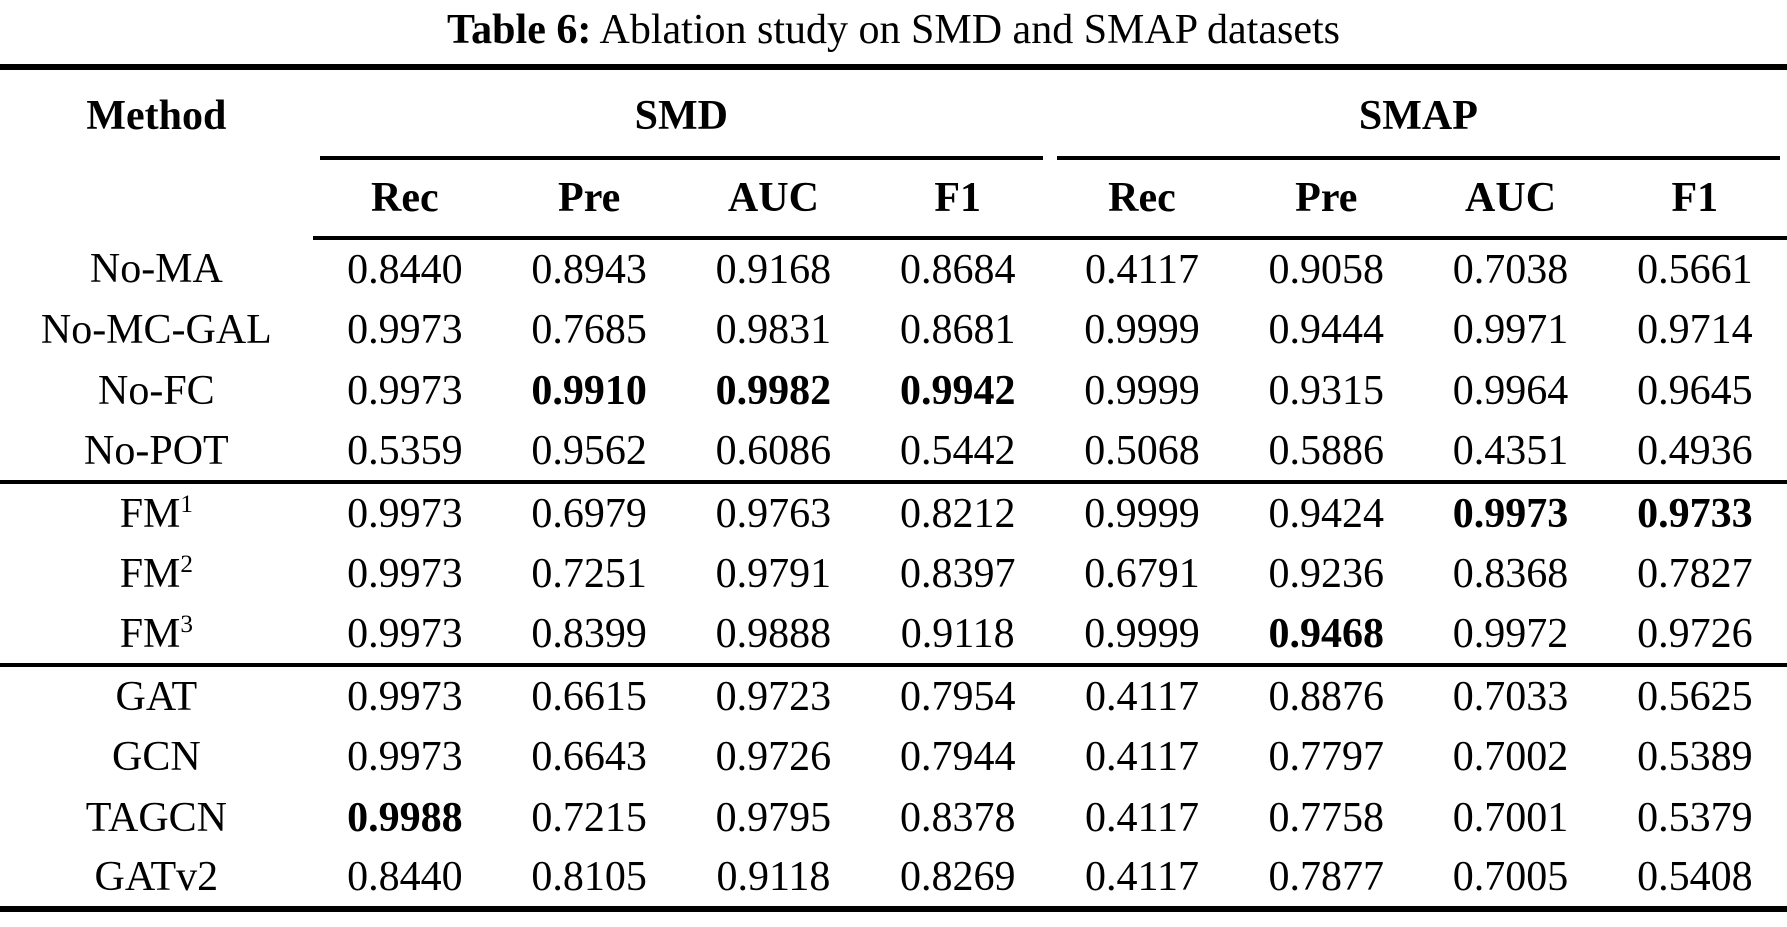 This screenshot has height=927, width=1787. I want to click on metric-value: 0.7758, so click(1326, 817).